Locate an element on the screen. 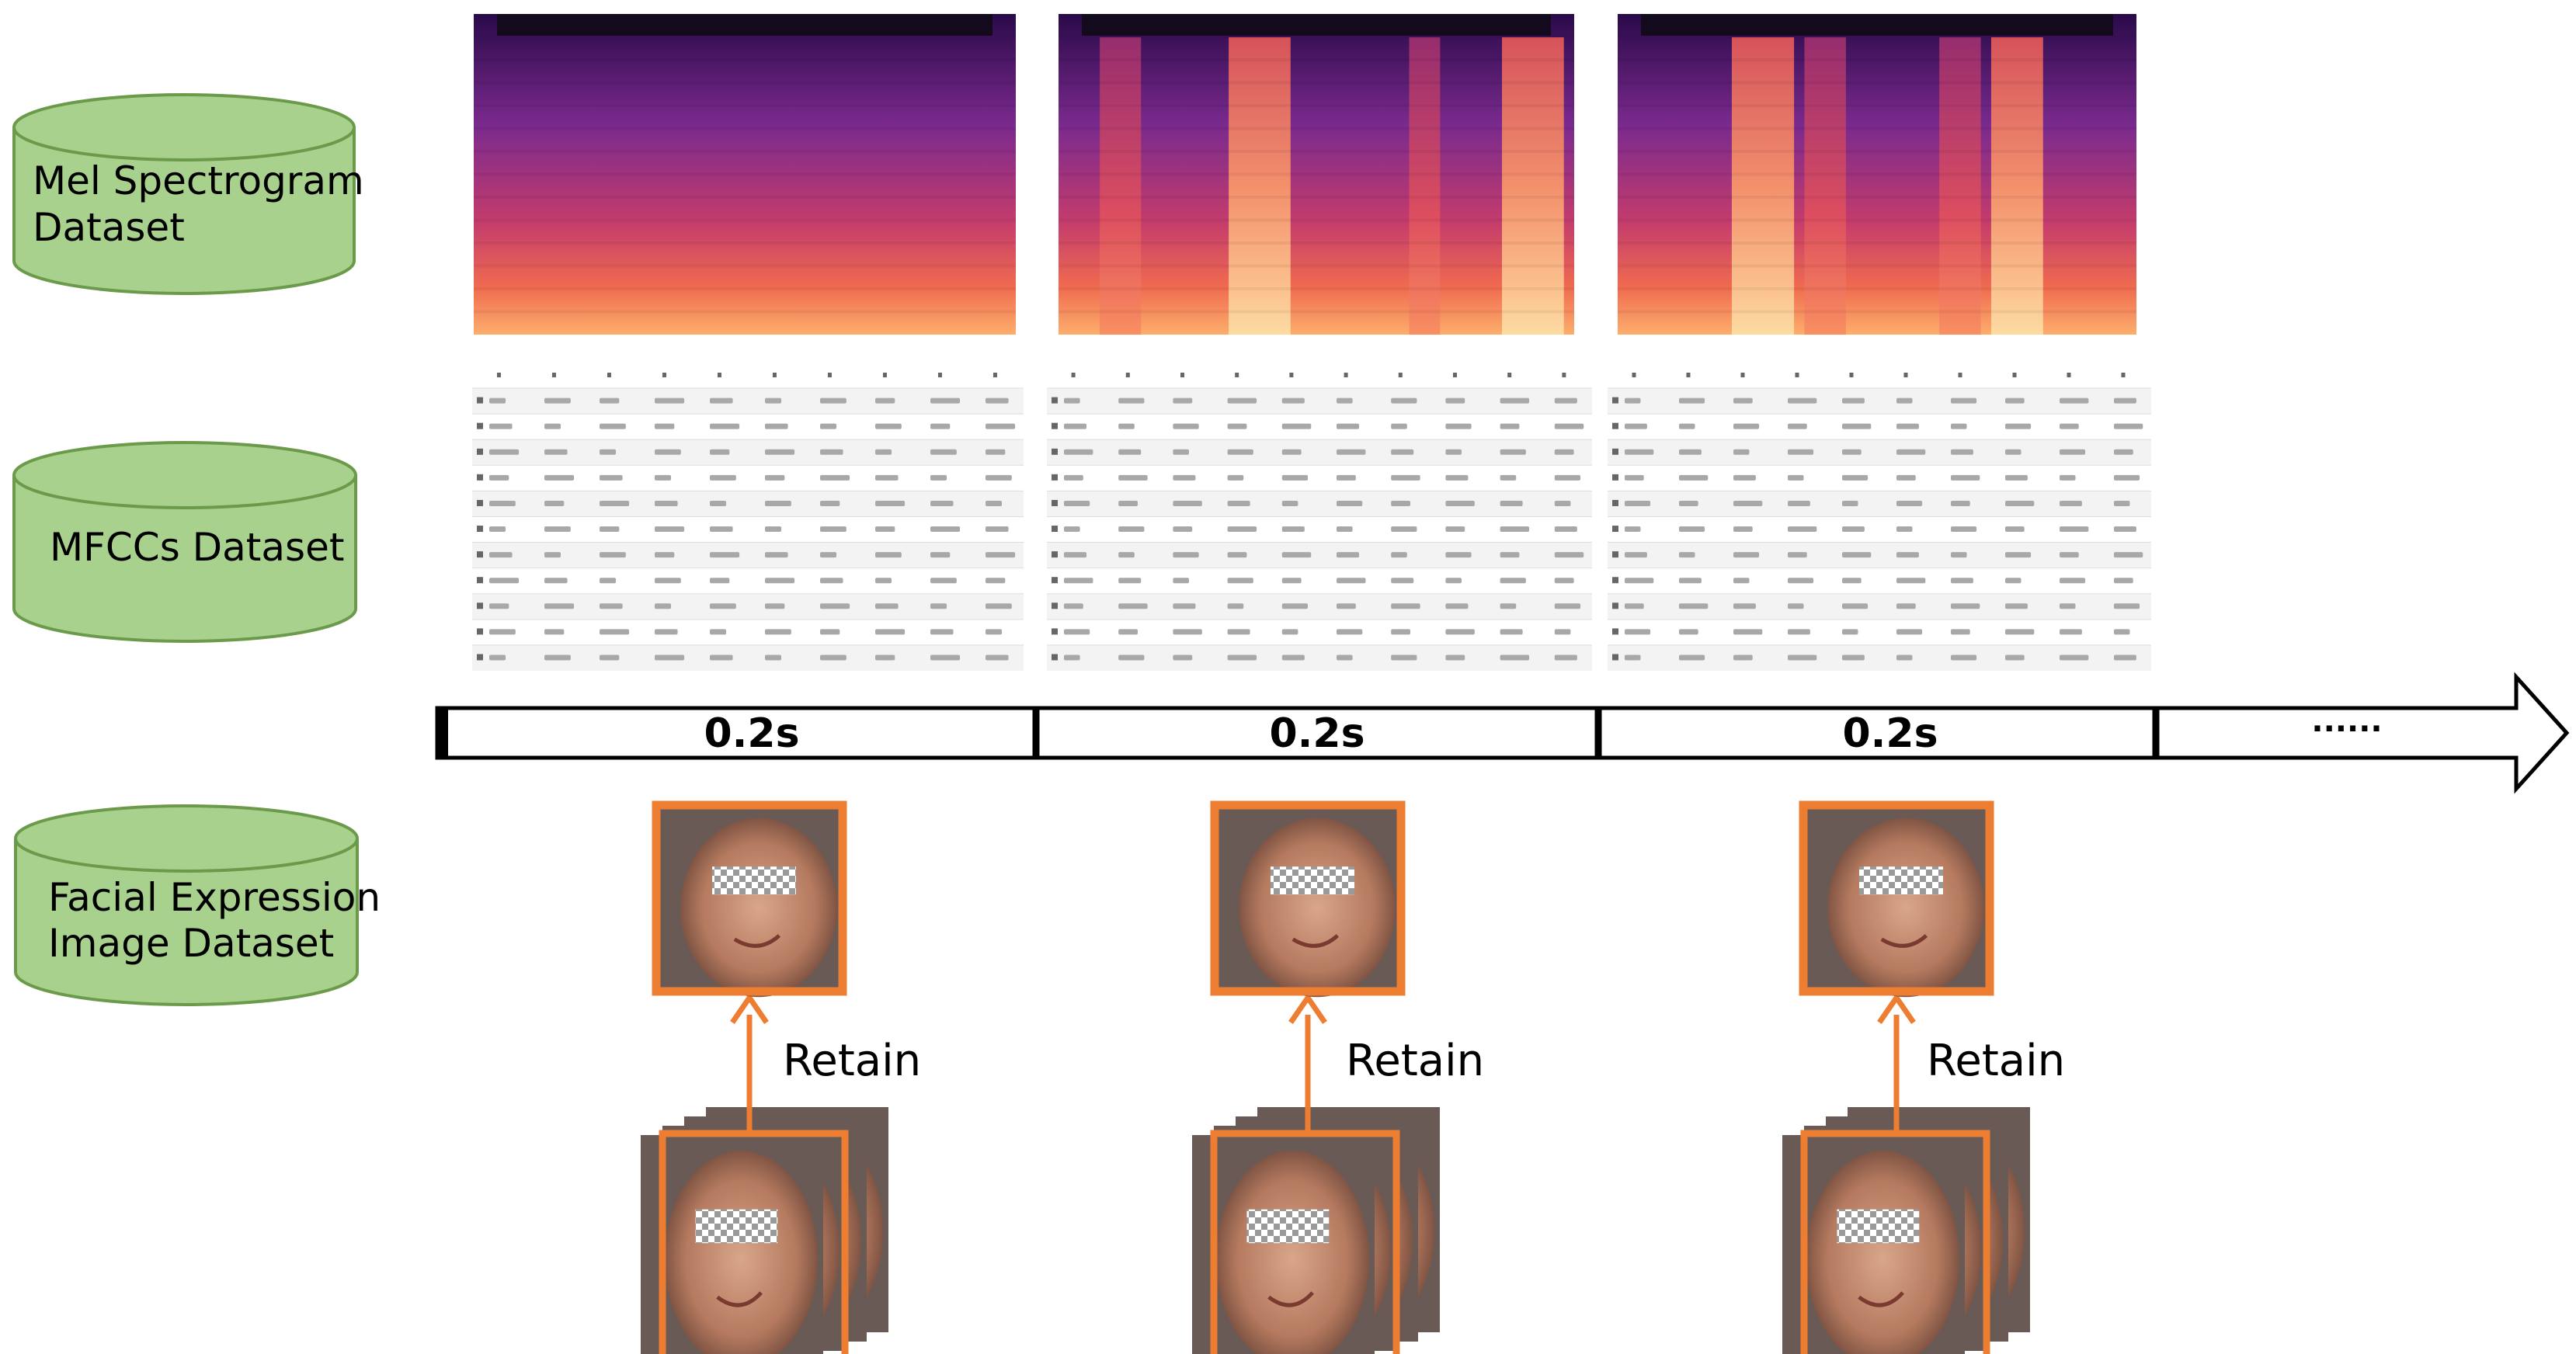 The width and height of the screenshot is (2576, 1354). mel-spectrogram is located at coordinates (745, 174).